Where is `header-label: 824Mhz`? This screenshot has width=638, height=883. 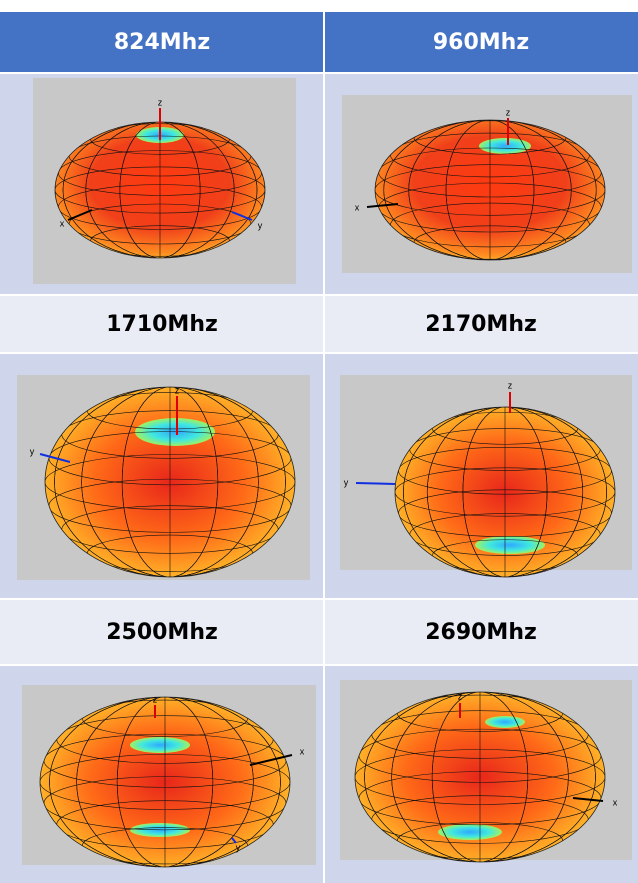 header-label: 824Mhz is located at coordinates (162, 42).